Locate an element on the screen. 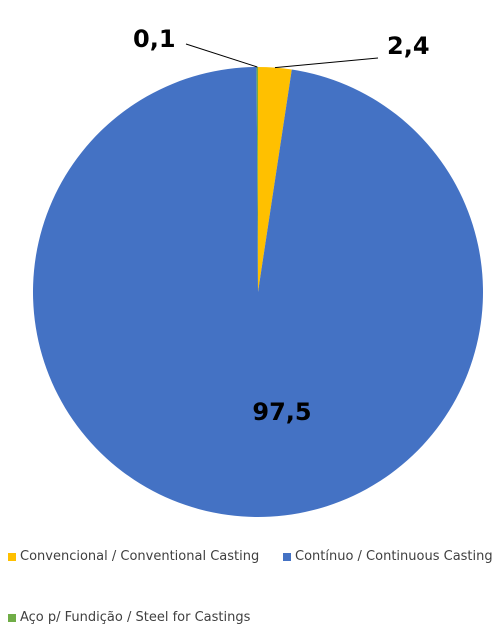 Image resolution: width=495 pixels, height=632 pixels. data-label-conventional: 2,4 is located at coordinates (408, 46).